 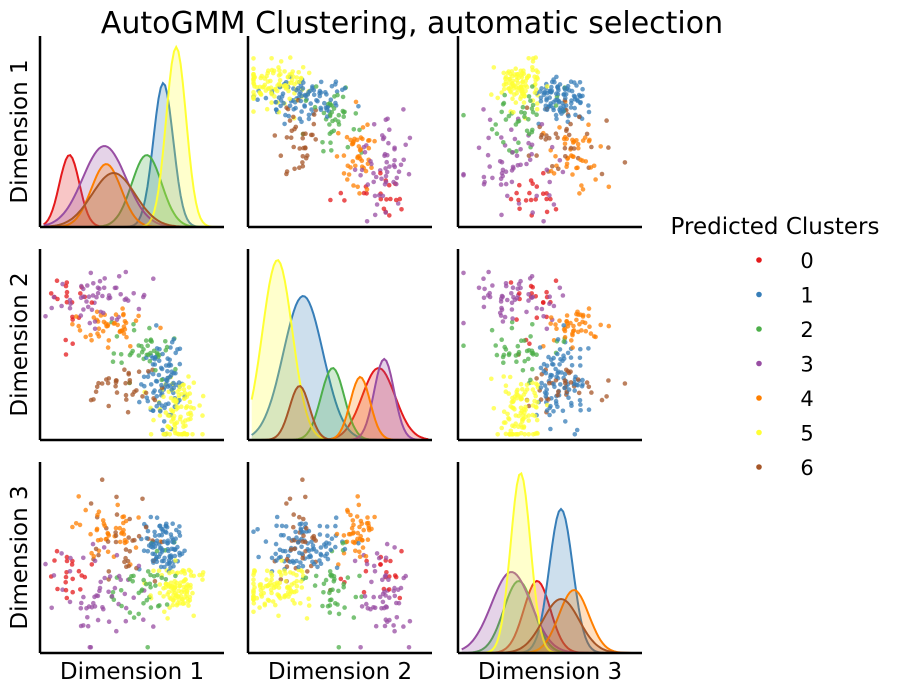 What do you see at coordinates (550, 672) in the screenshot?
I see `x-axis-label: Dimension 3` at bounding box center [550, 672].